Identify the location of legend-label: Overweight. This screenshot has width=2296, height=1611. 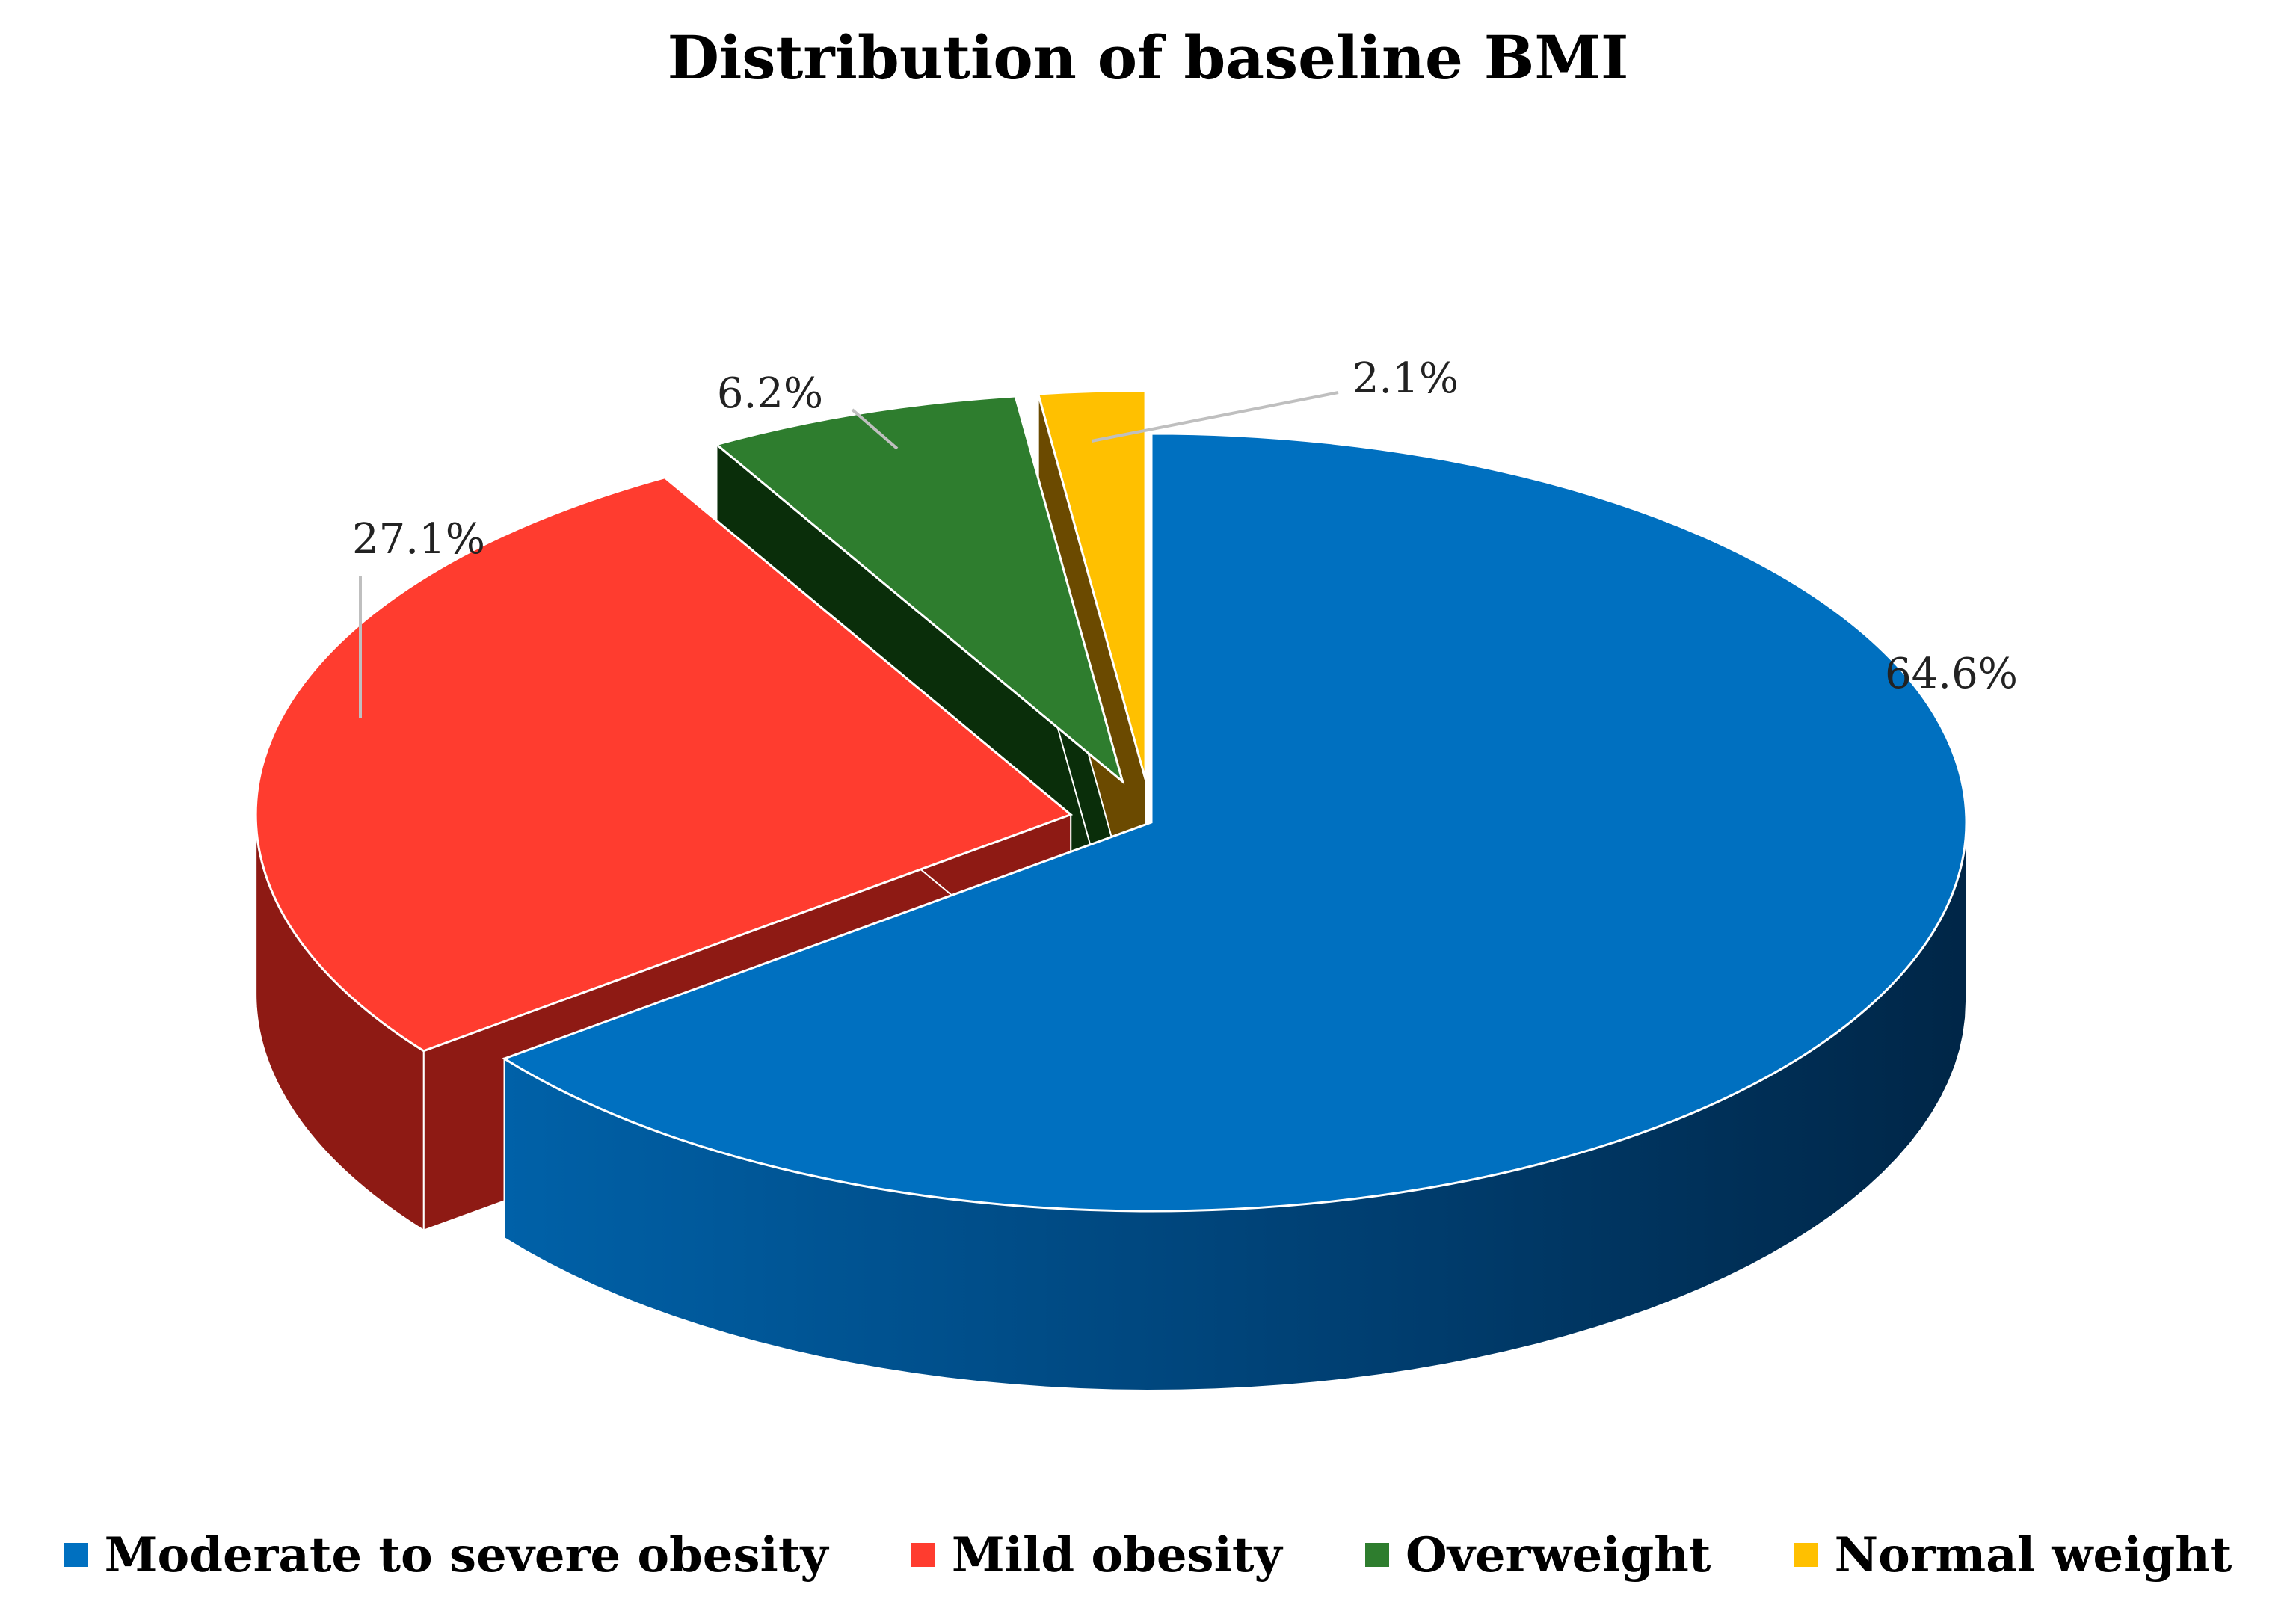
(1558, 1555).